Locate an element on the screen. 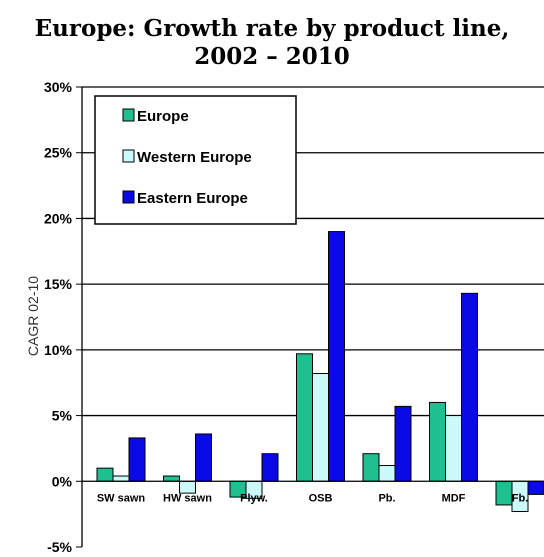 Image resolution: width=544 pixels, height=557 pixels. x-tick-label: Plyw. is located at coordinates (254, 498).